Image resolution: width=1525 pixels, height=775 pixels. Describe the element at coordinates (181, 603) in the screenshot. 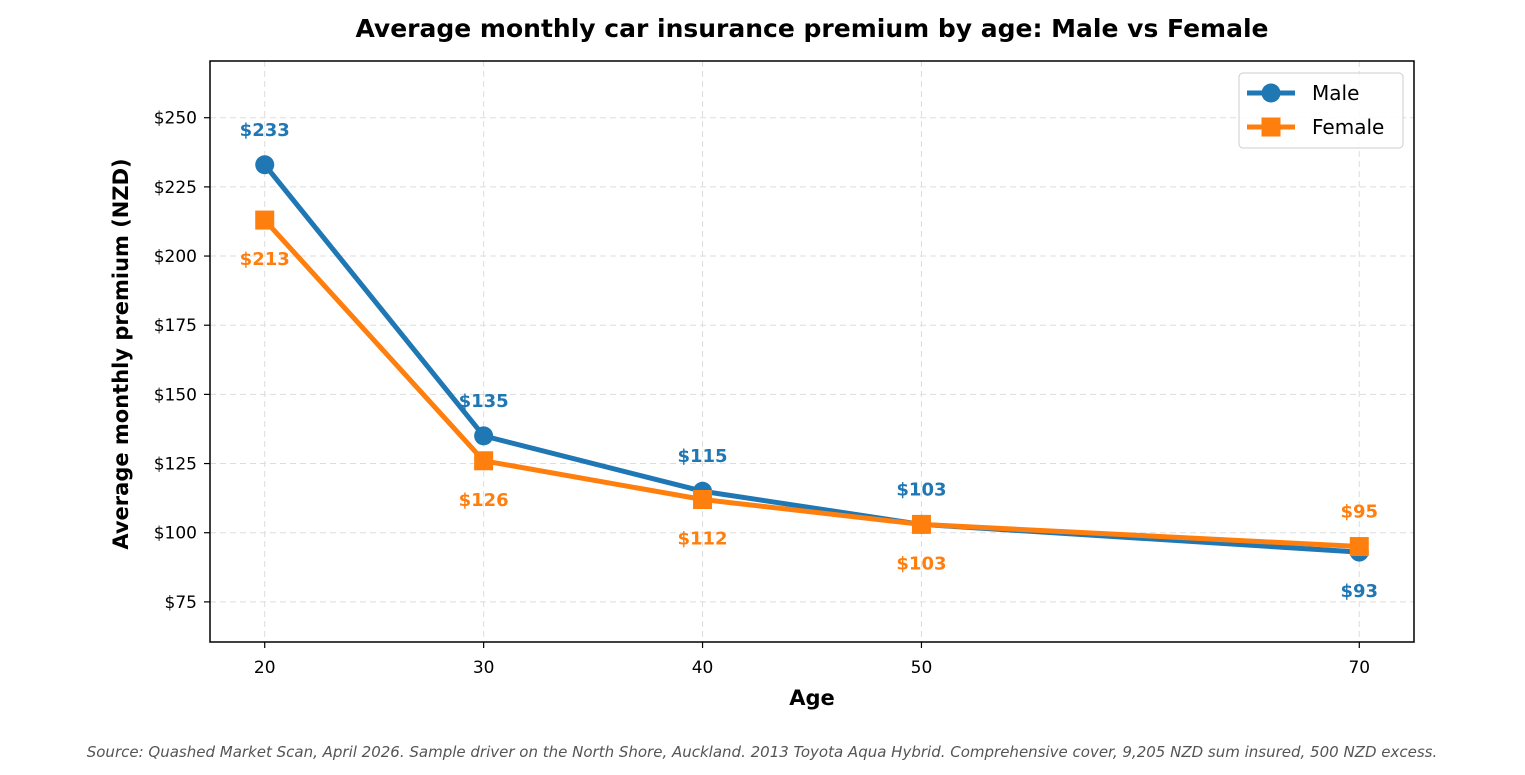

I see `y-tick-label: $75` at that location.